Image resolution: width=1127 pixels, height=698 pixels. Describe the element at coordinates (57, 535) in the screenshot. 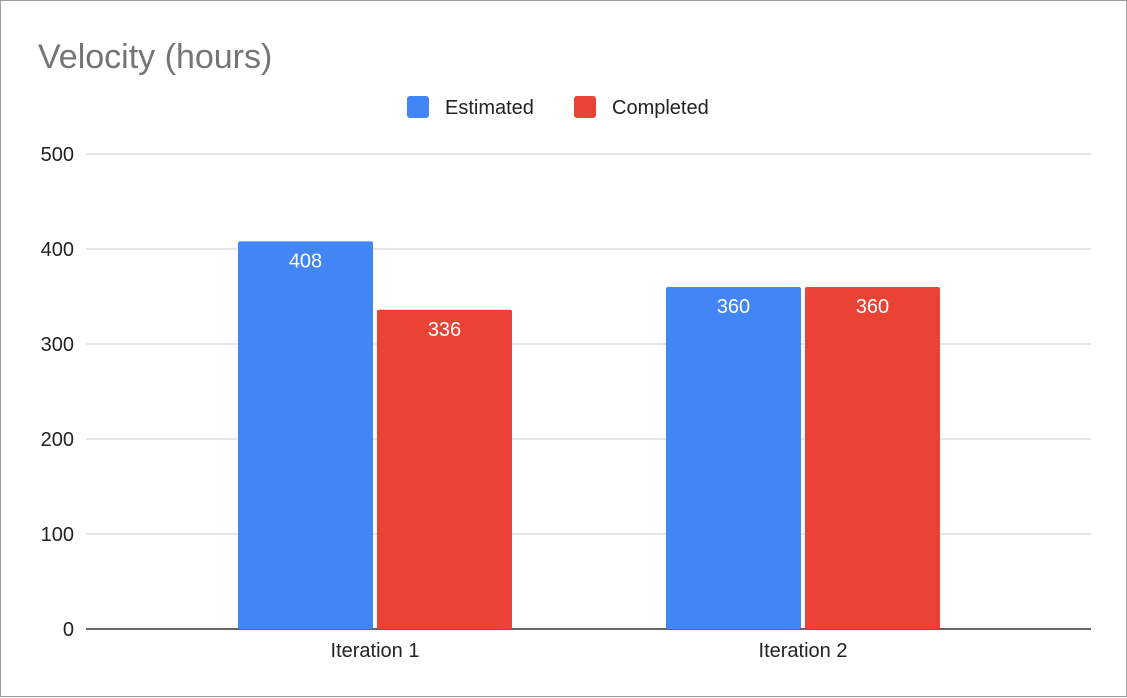

I see `y-tick-label: 100` at that location.